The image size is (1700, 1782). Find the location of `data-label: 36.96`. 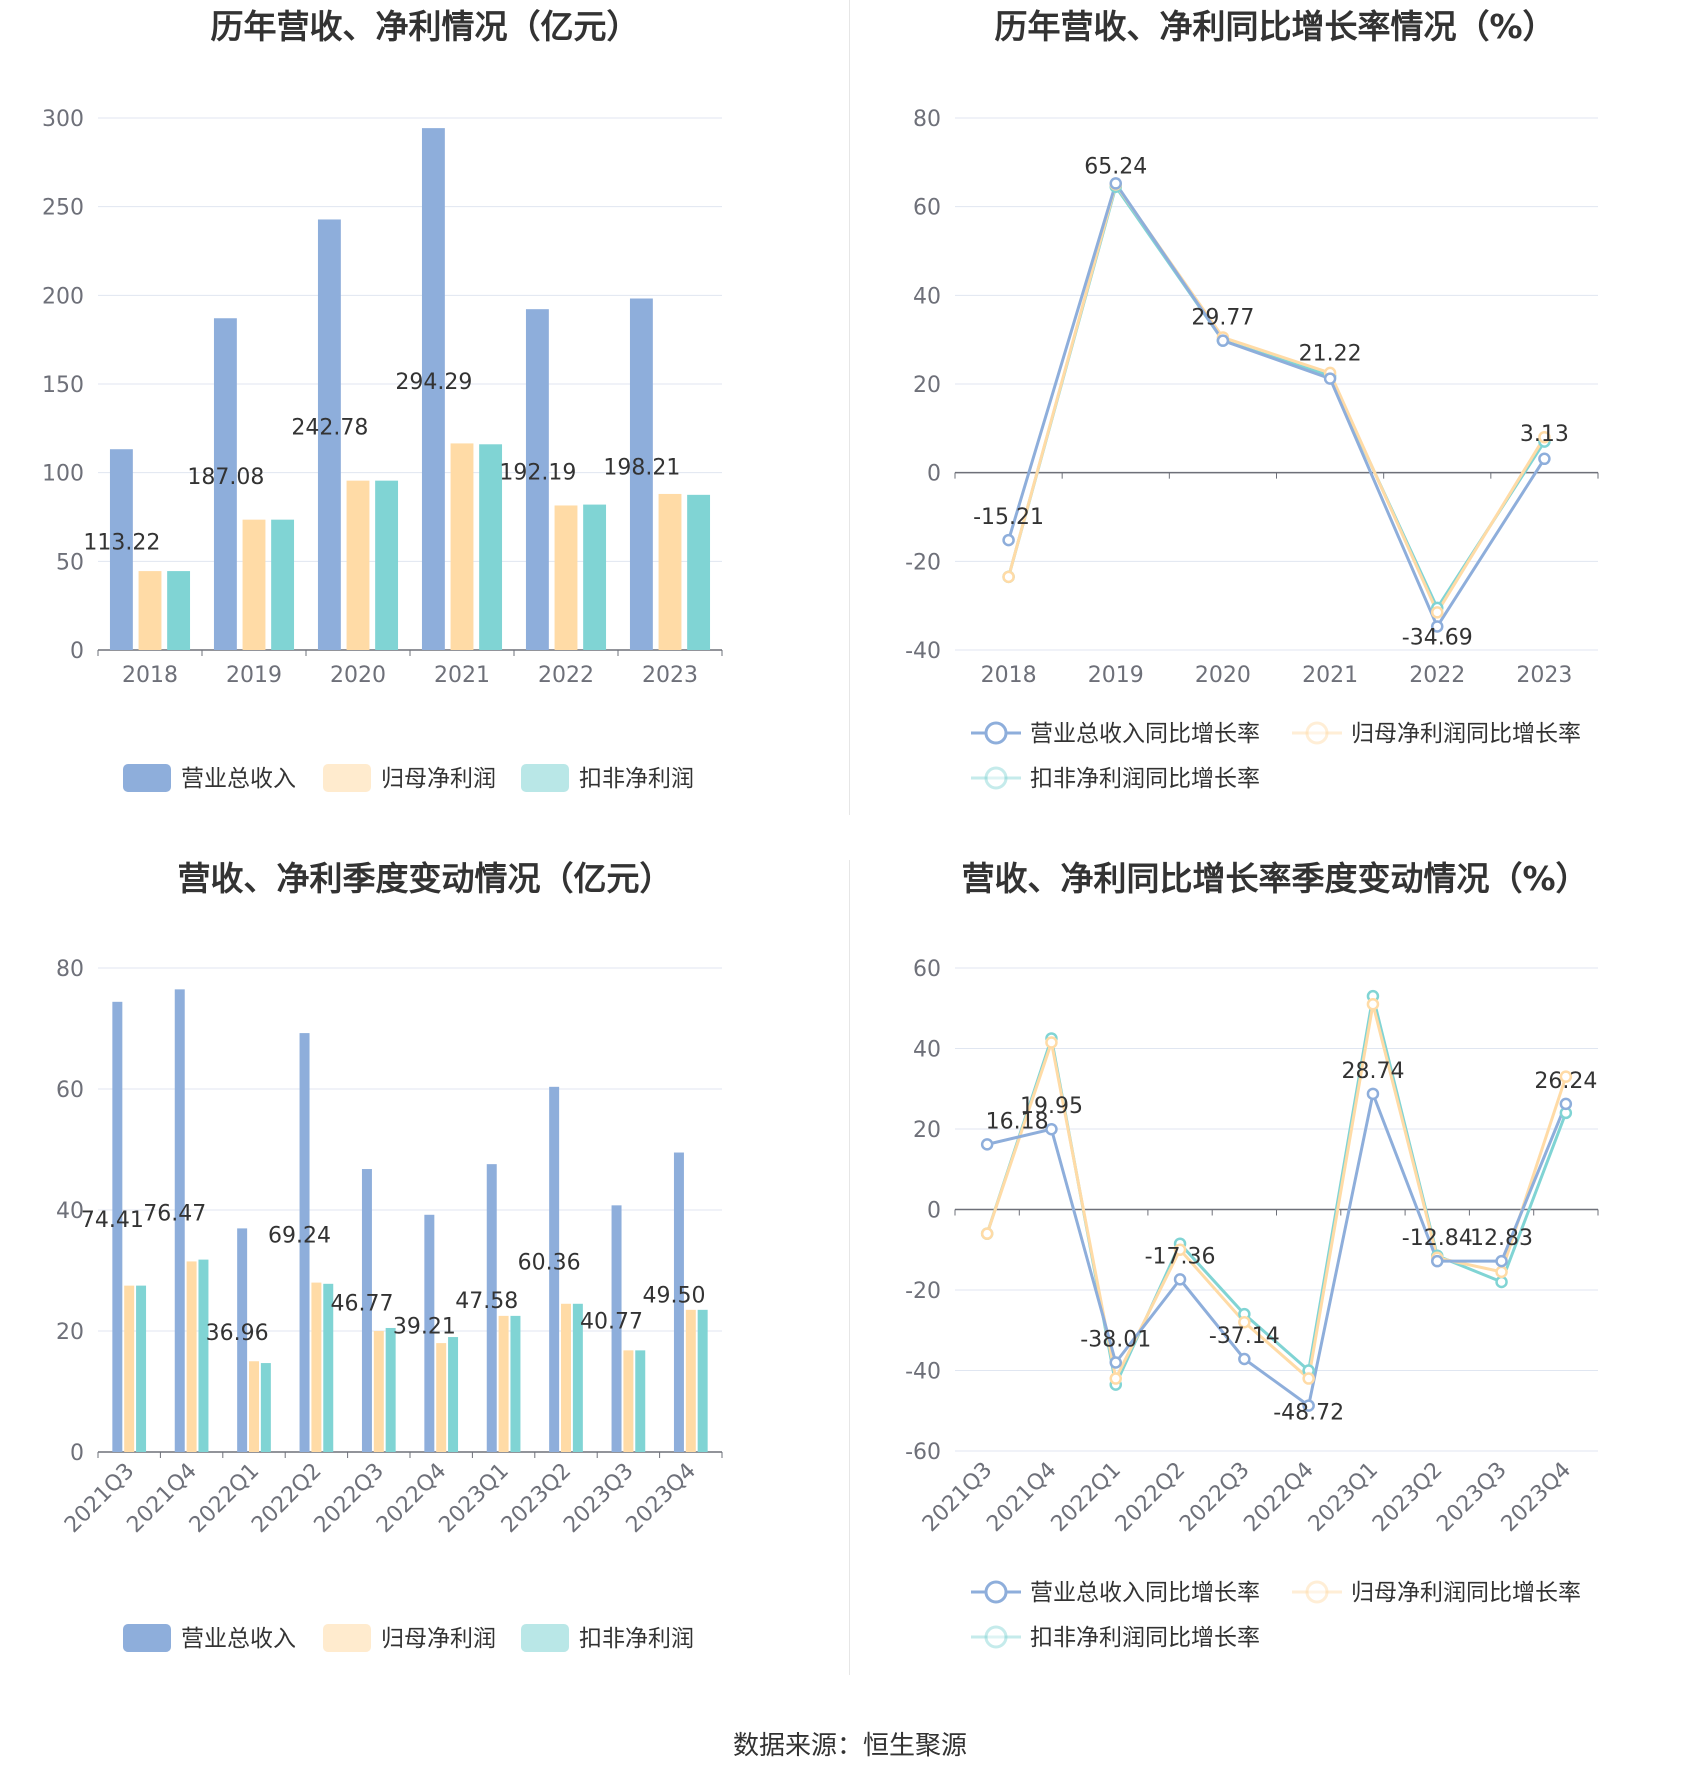

data-label: 36.96 is located at coordinates (237, 1333).